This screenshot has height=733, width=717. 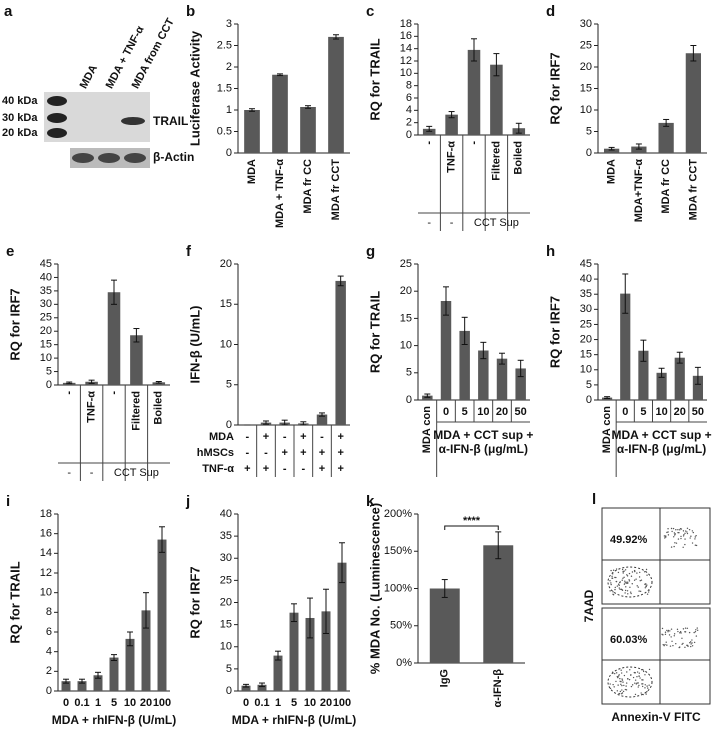 I want to click on group-label: -, so click(x=452, y=223).